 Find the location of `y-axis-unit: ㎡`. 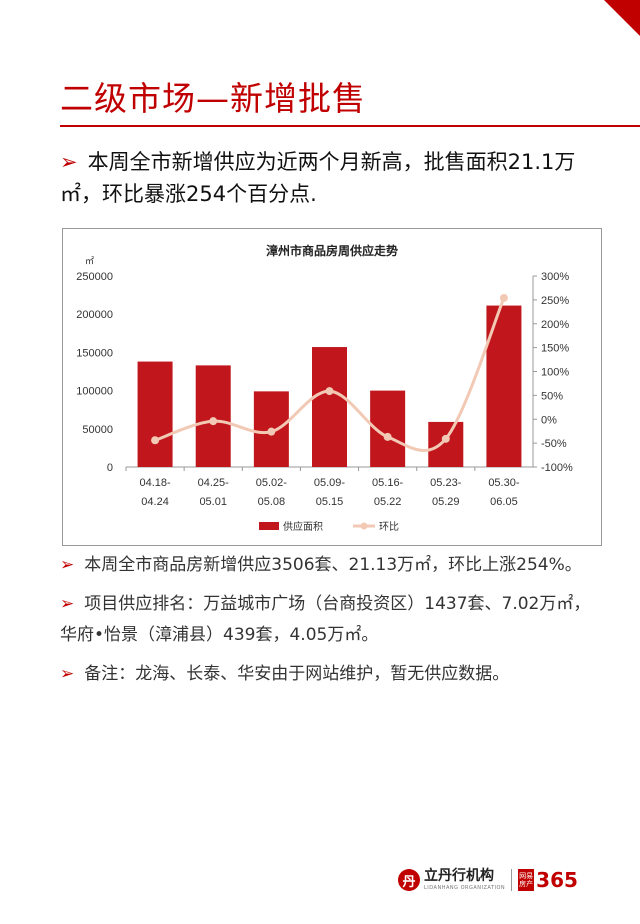

y-axis-unit: ㎡ is located at coordinates (89, 261).